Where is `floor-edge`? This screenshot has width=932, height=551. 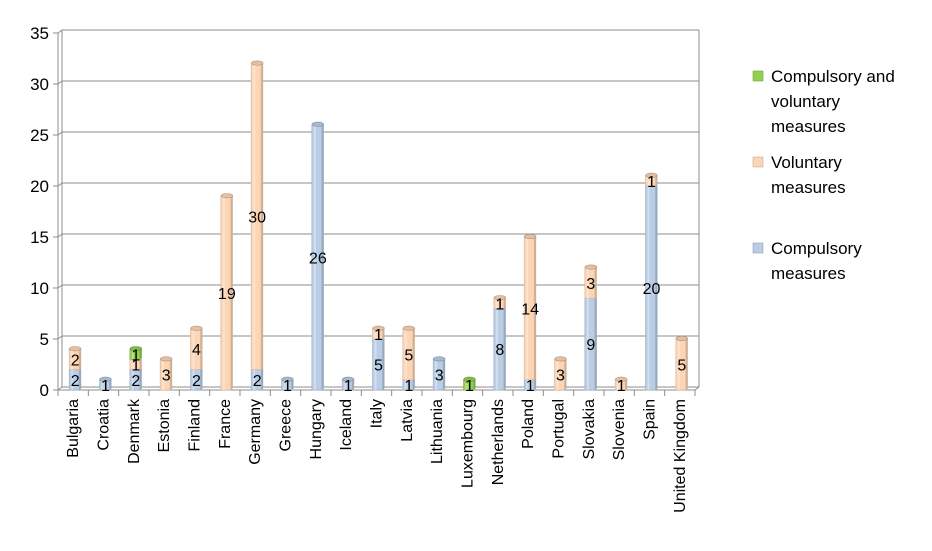 floor-edge is located at coordinates (697, 388).